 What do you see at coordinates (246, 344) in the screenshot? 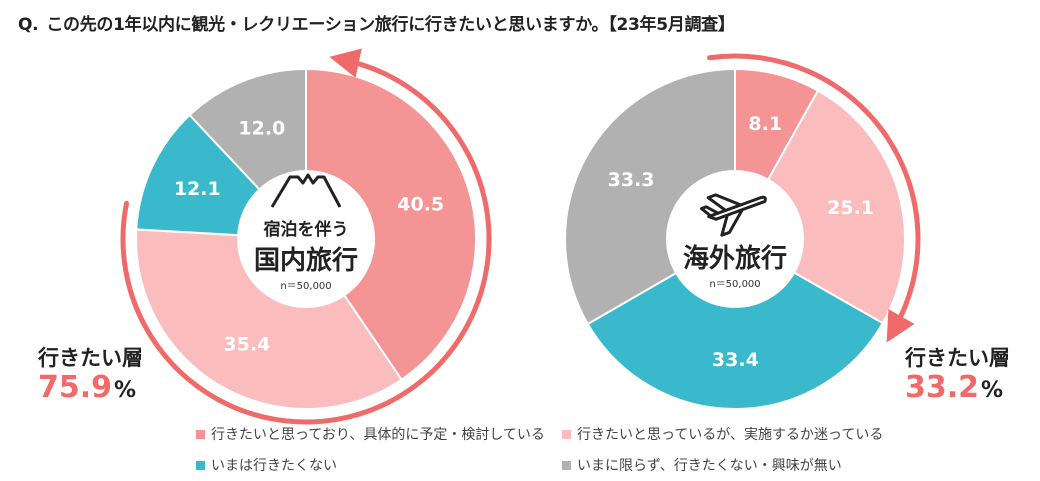
I see `slice-label-want-undecided: 35.4` at bounding box center [246, 344].